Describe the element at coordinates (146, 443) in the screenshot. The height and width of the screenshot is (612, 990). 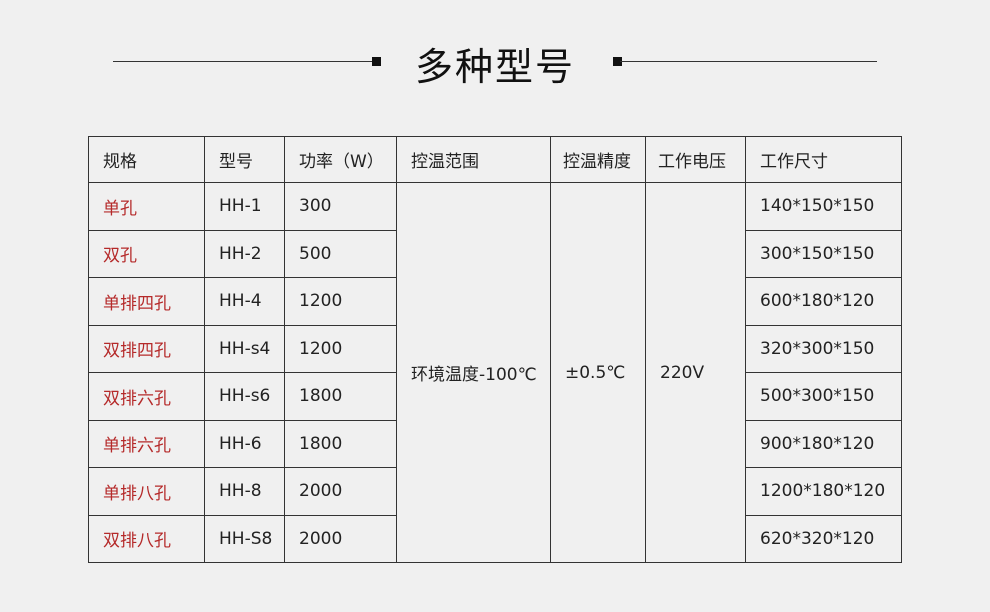
I see `spec-cell: 单排六孔` at that location.